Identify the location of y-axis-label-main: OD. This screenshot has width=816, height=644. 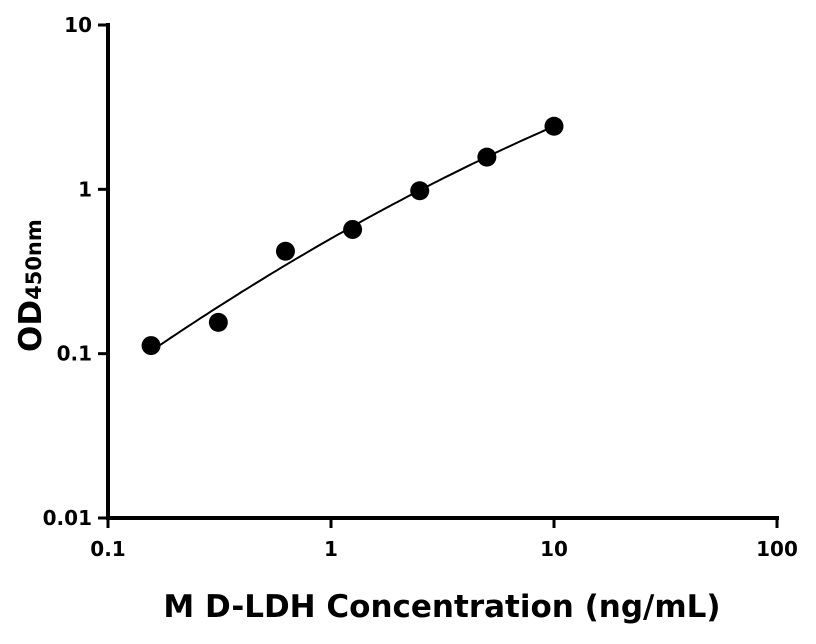
(31, 326).